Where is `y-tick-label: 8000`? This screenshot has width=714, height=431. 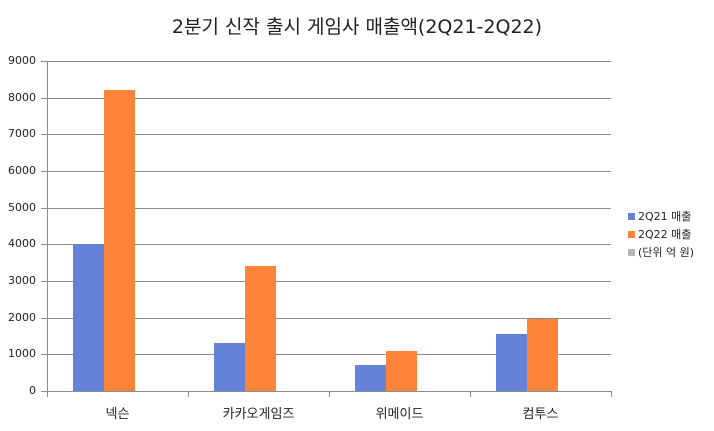 y-tick-label: 8000 is located at coordinates (22, 97).